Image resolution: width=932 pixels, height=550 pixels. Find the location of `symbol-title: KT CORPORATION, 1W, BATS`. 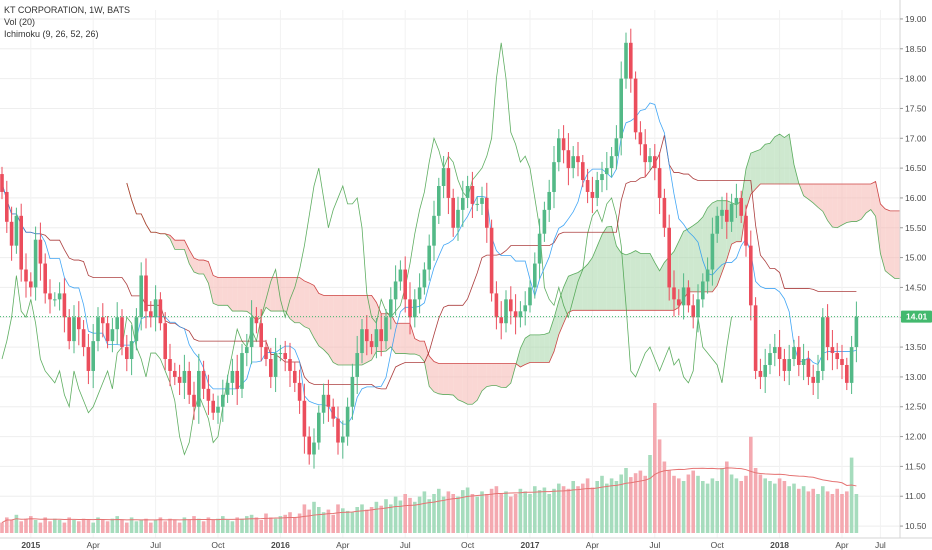

symbol-title: KT CORPORATION, 1W, BATS is located at coordinates (67, 10).